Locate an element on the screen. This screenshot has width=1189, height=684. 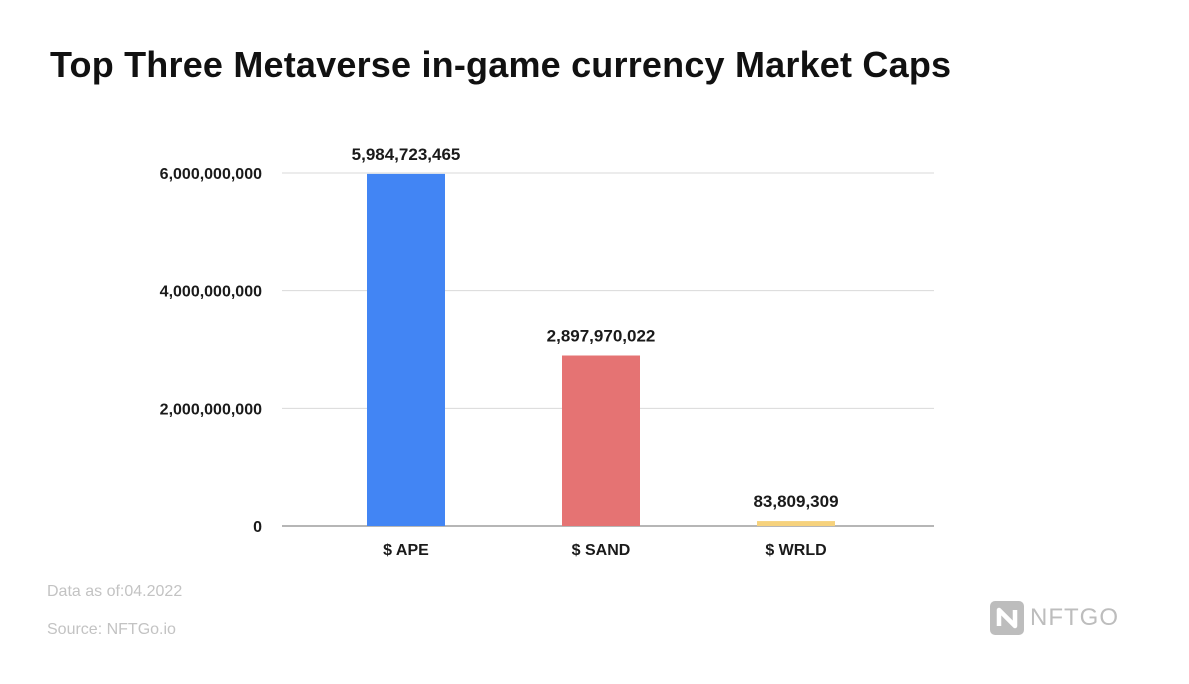
x-category-label: $ WRLD is located at coordinates (795, 550).